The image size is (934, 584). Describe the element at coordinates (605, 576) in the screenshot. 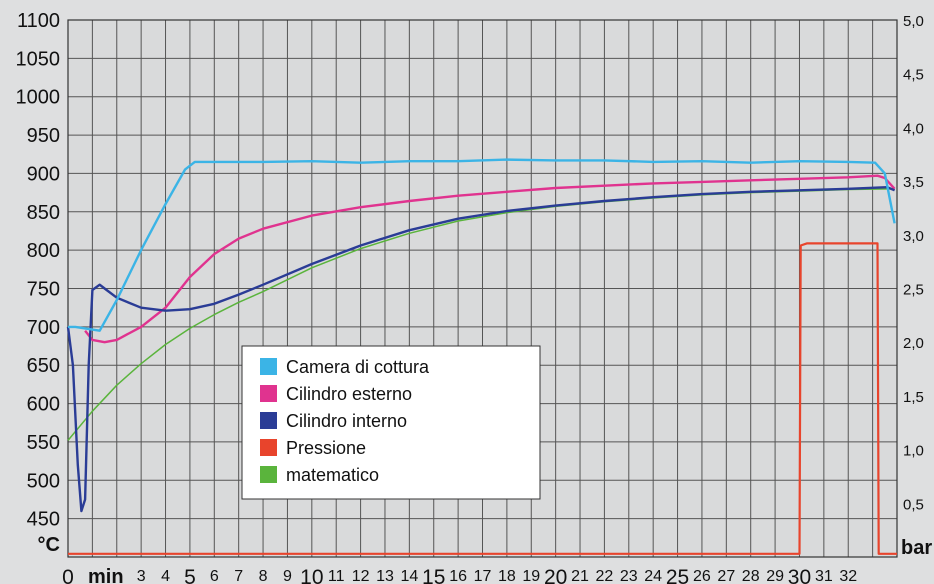

I see `x-tick-label: 22` at that location.